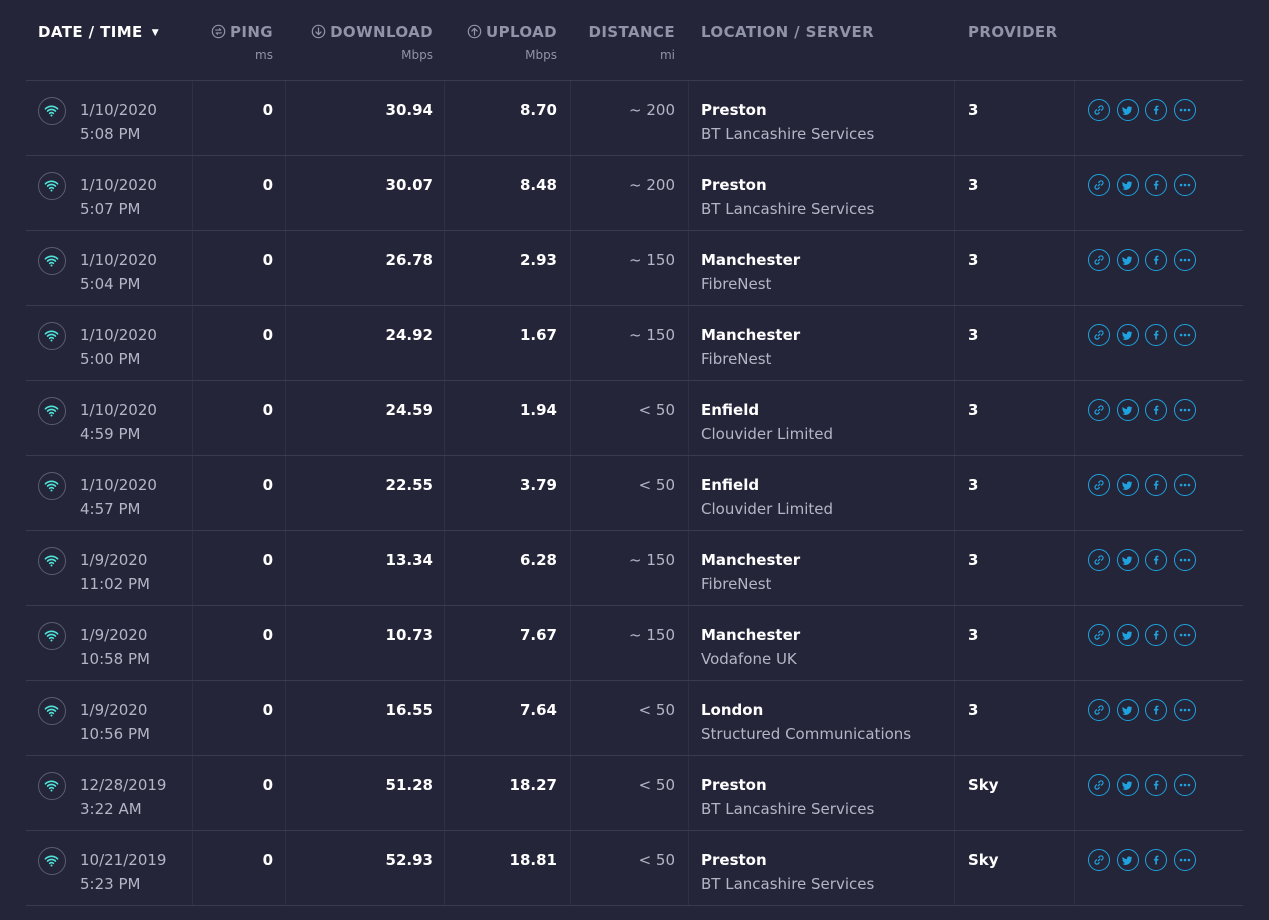  What do you see at coordinates (538, 260) in the screenshot?
I see `upload-value: 2.93` at bounding box center [538, 260].